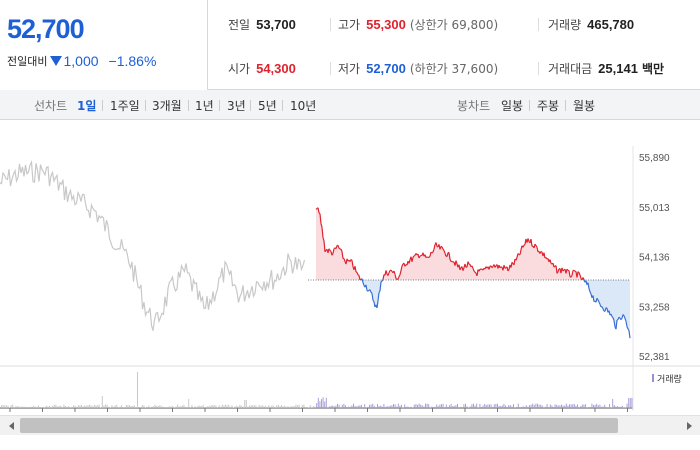 This screenshot has height=450, width=700. What do you see at coordinates (654, 357) in the screenshot?
I see `y-tick-label: 52,381` at bounding box center [654, 357].